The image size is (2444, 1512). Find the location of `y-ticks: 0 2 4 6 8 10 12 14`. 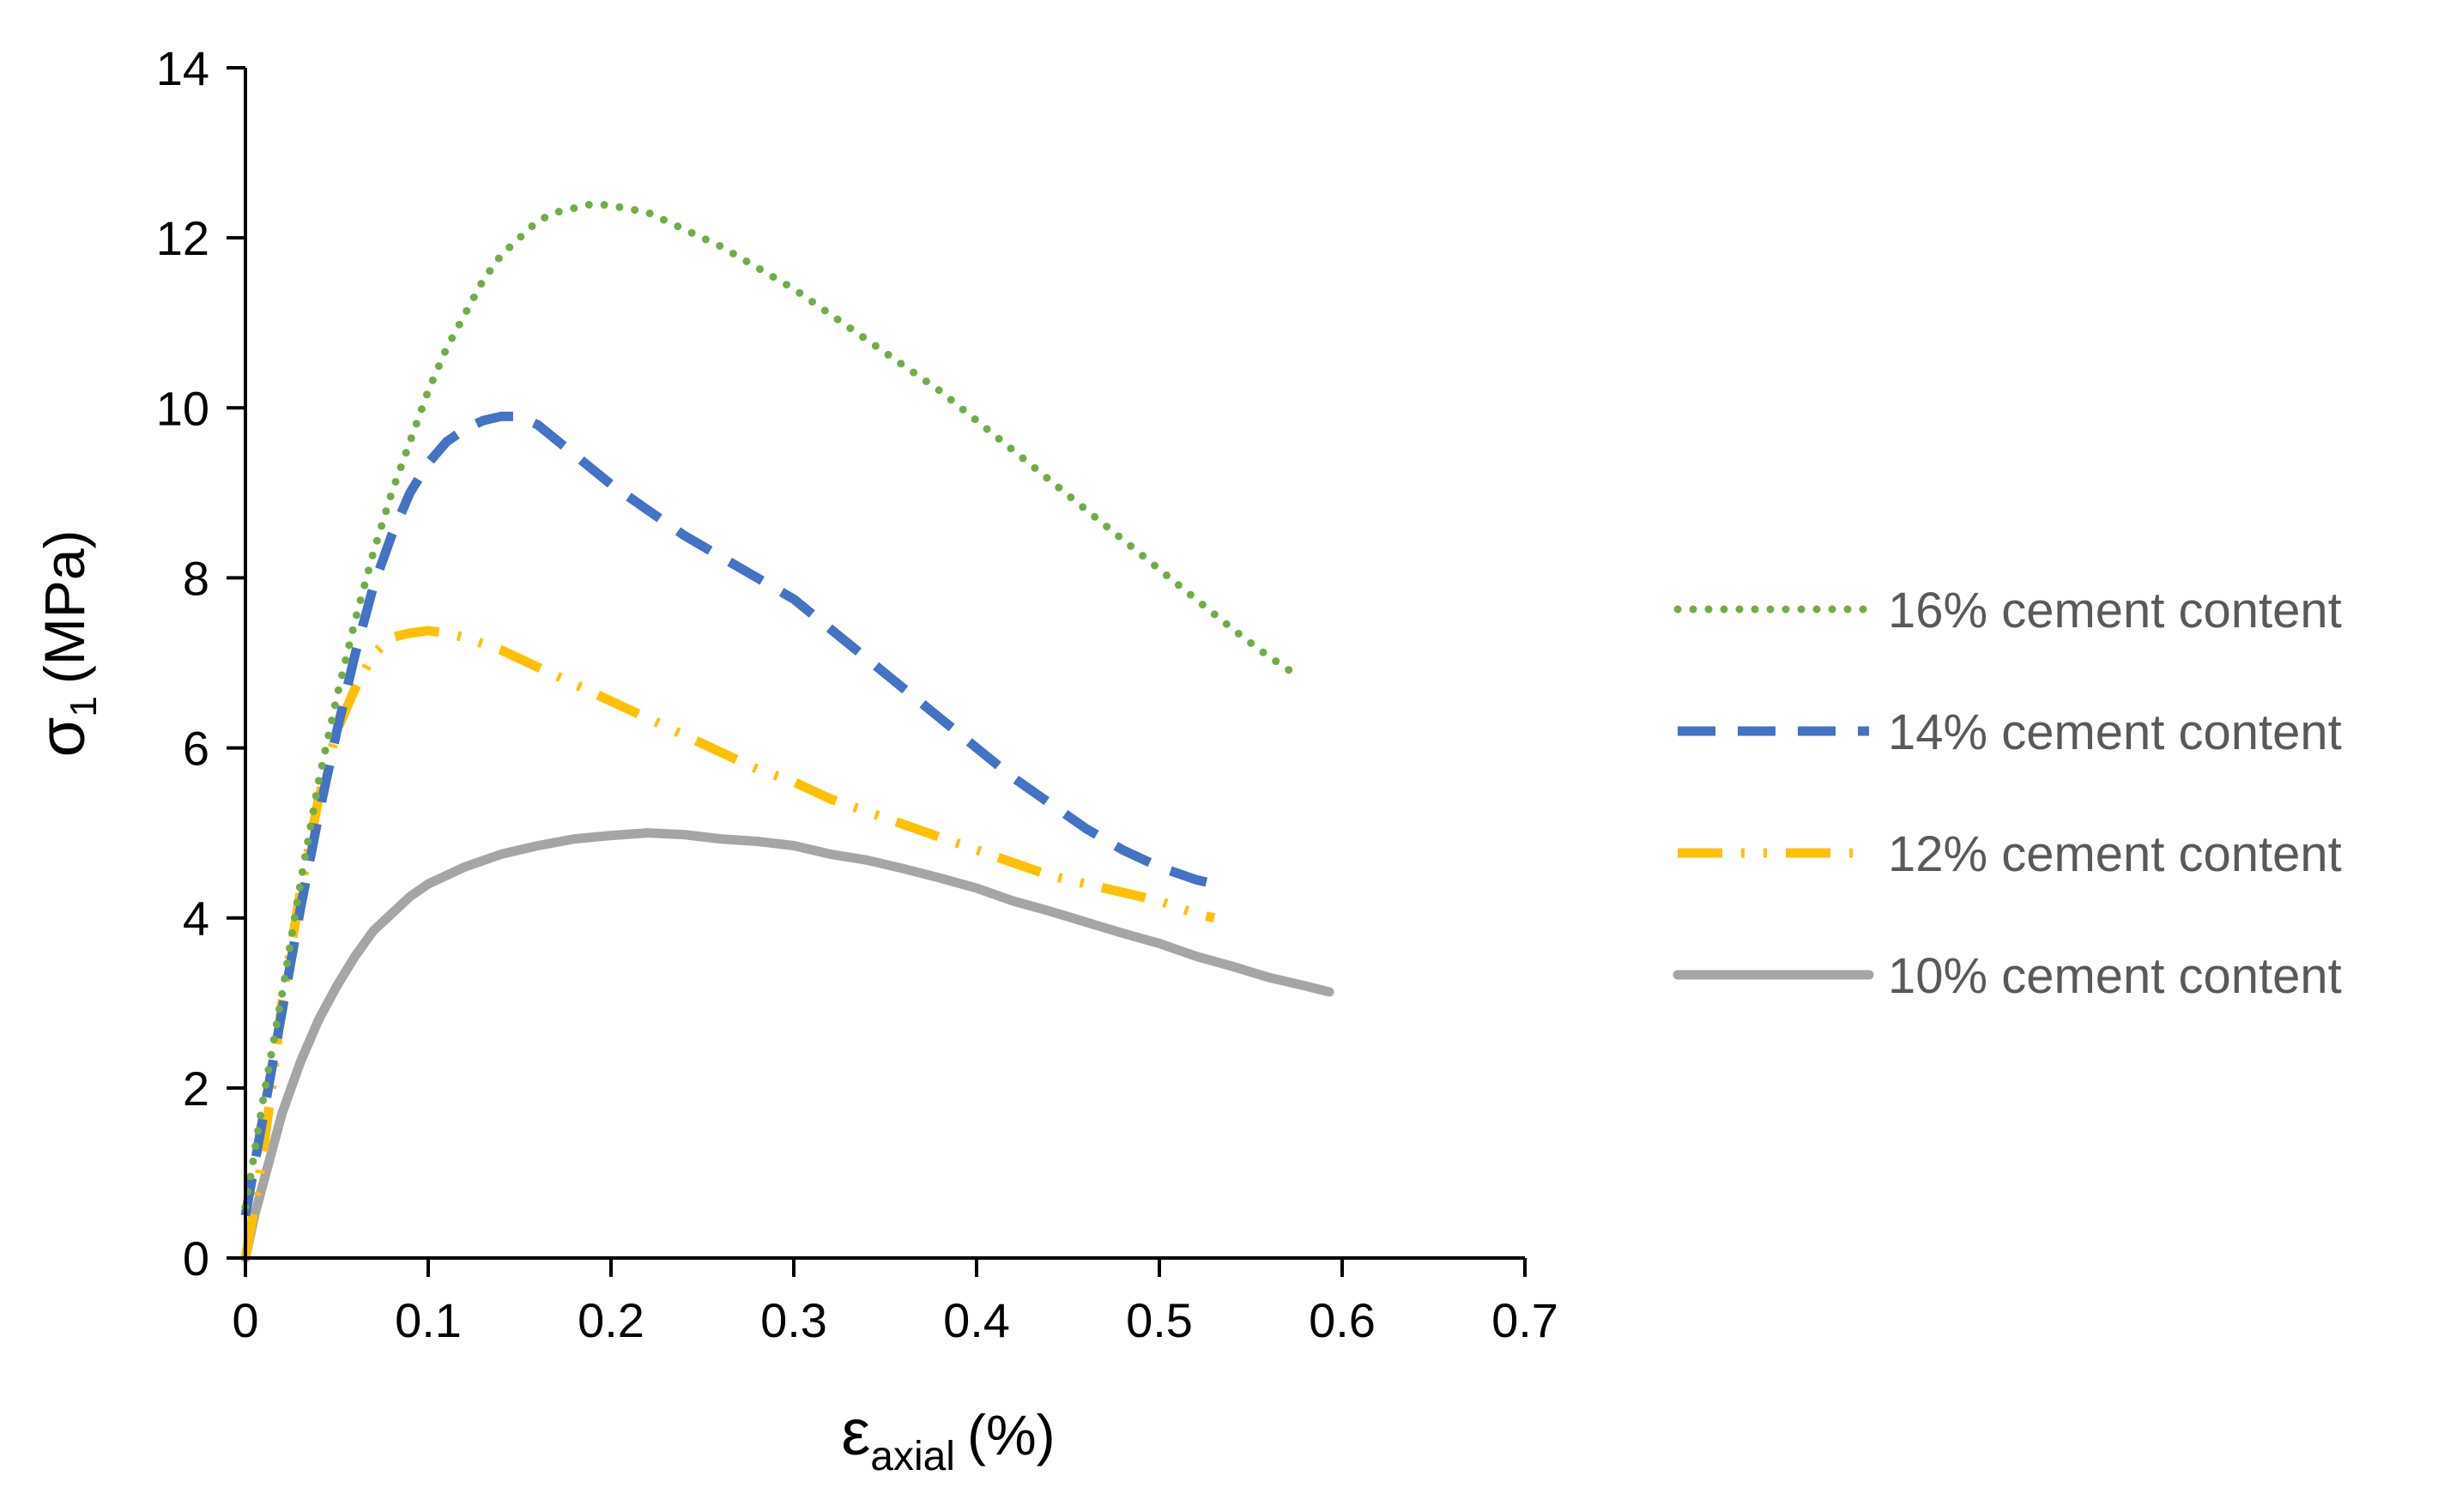

y-ticks: 0 2 4 6 8 10 12 14 is located at coordinates (200, 663).